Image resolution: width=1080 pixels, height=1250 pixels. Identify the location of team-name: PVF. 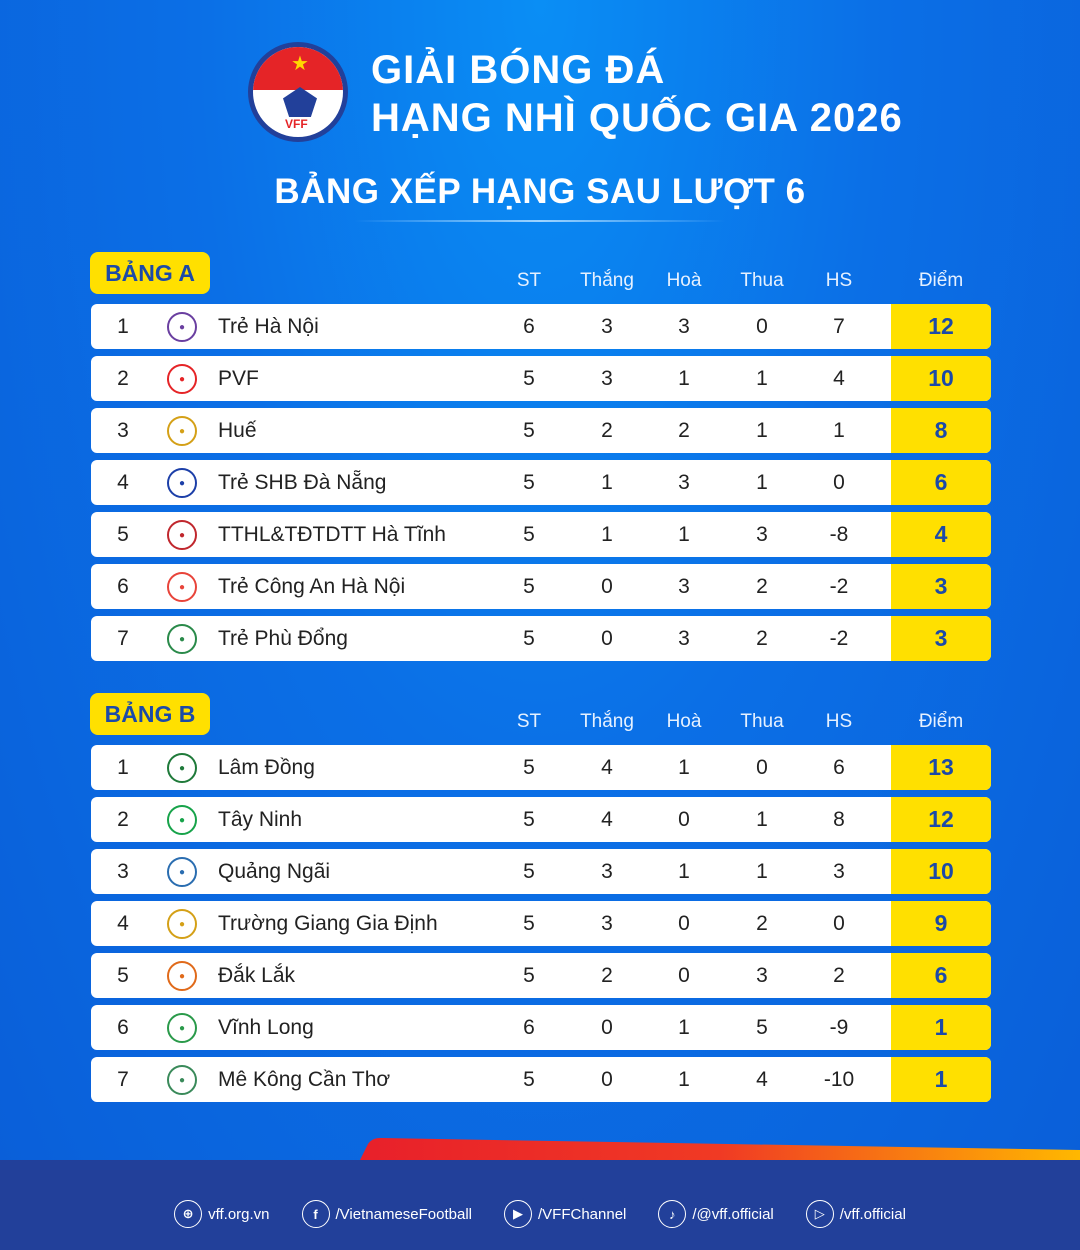
(238, 378).